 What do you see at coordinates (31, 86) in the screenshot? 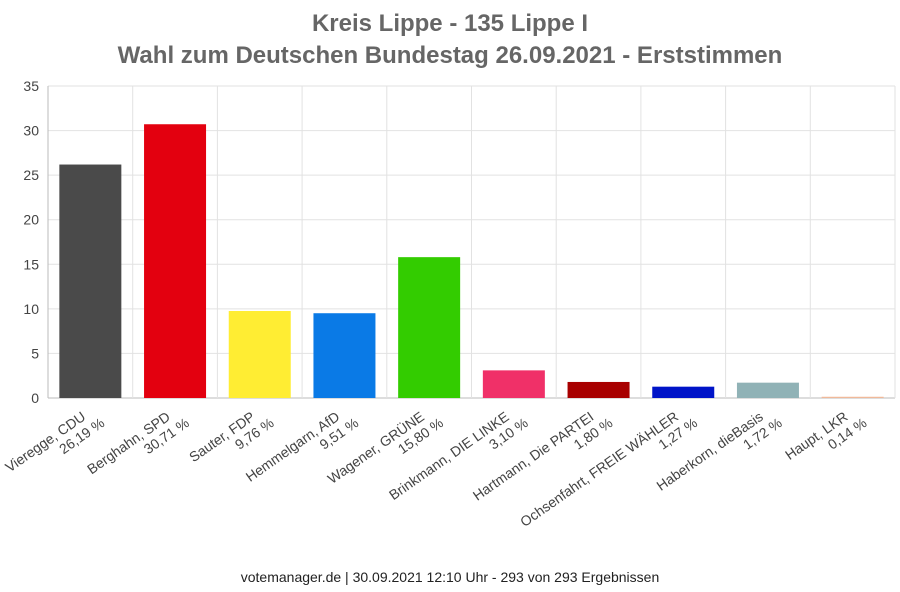
I see `y-tick-label: 35` at bounding box center [31, 86].